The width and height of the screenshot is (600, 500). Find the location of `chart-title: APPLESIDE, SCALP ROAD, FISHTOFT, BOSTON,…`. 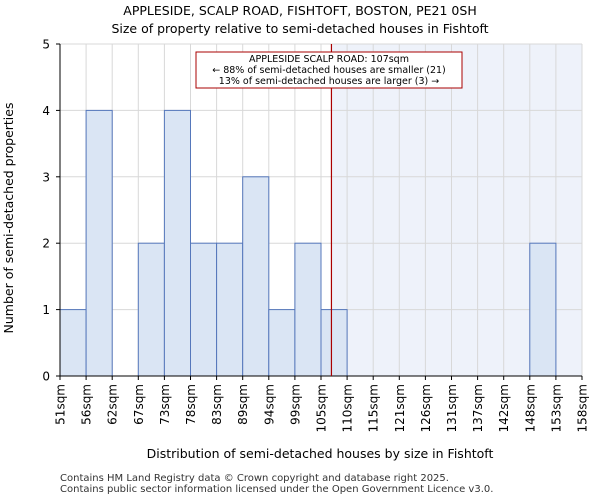

chart-title: APPLESIDE, SCALP ROAD, FISHTOFT, BOSTON,… is located at coordinates (300, 10).